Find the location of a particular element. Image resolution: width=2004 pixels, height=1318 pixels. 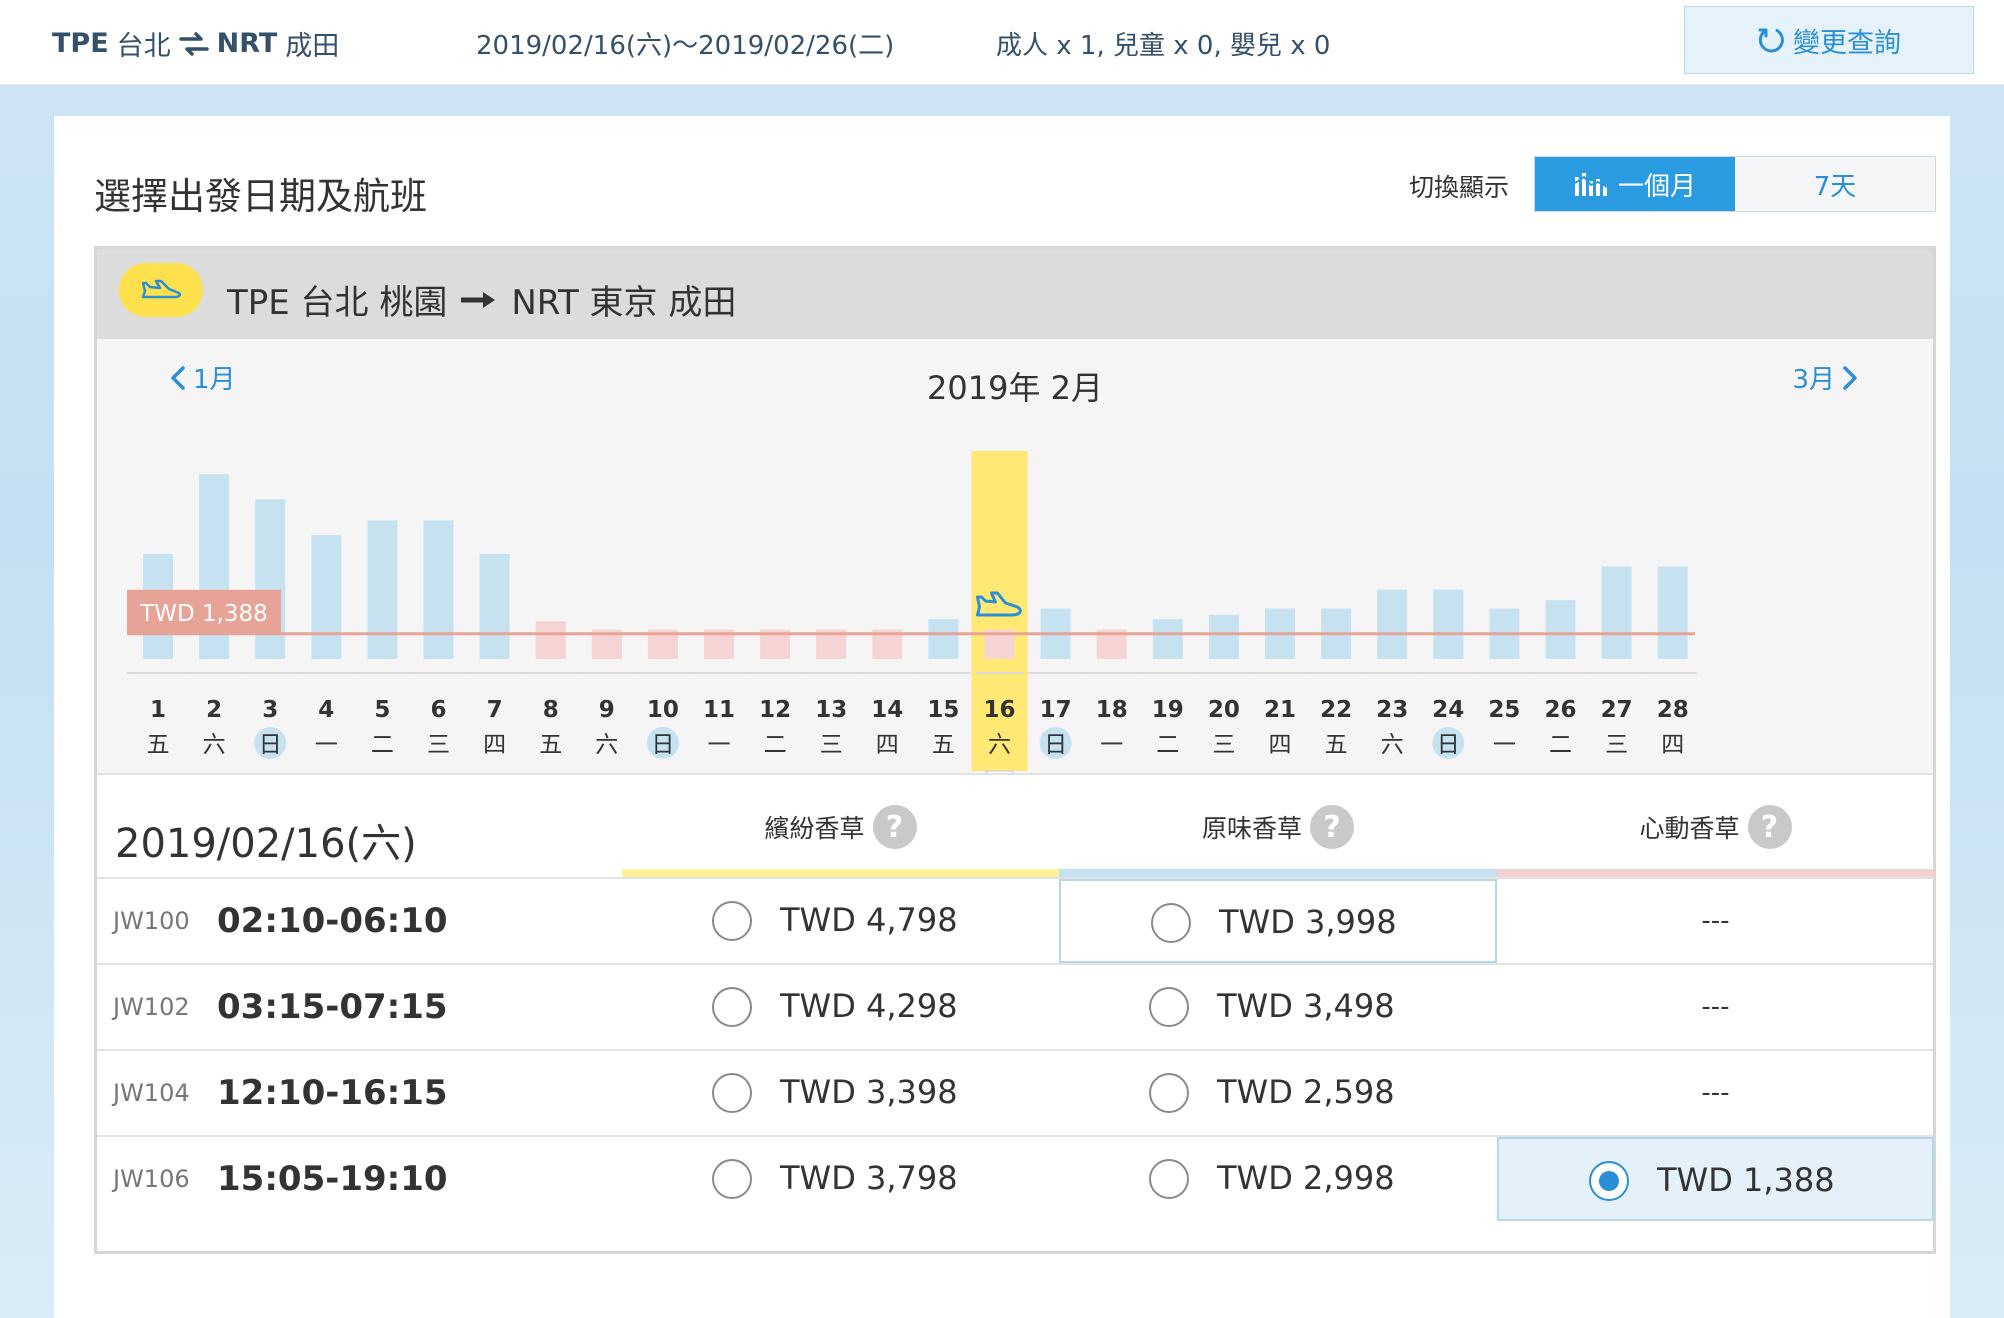

change-search-button: 變更查詢 is located at coordinates (1829, 40).